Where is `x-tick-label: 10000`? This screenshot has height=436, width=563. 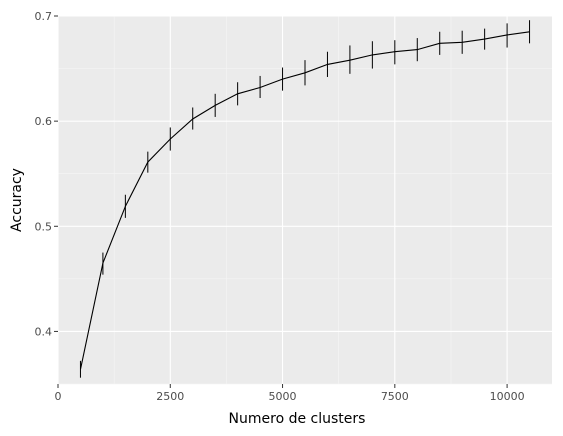 x-tick-label: 10000 is located at coordinates (507, 396).